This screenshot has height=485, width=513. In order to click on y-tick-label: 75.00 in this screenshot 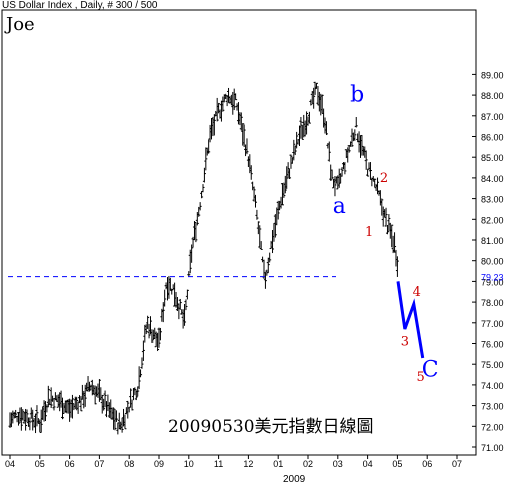, I will do `click(492, 365)`.